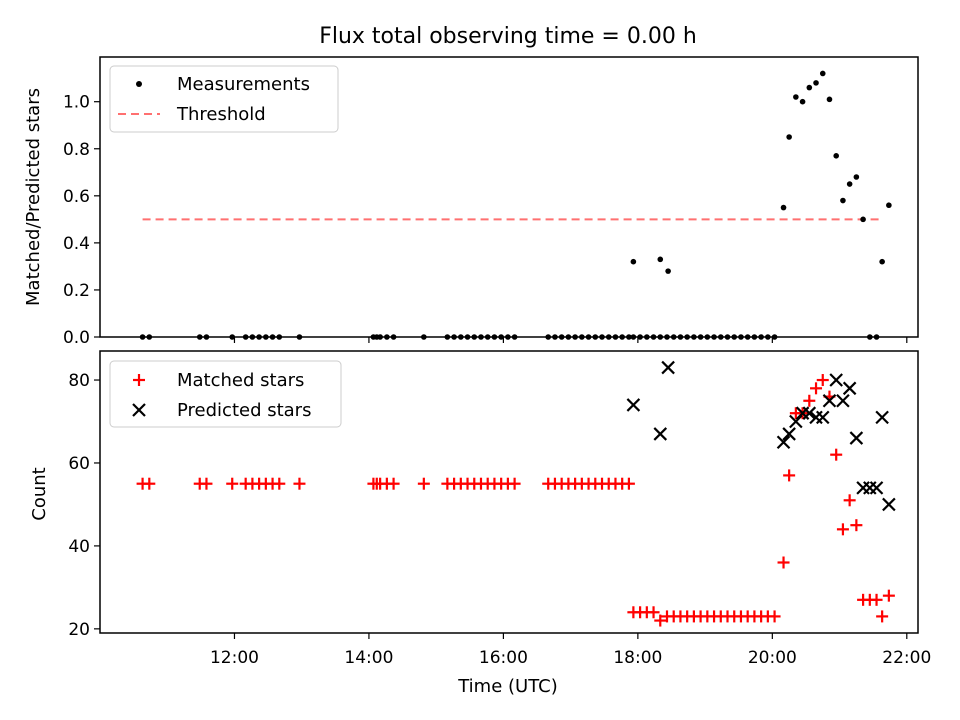  What do you see at coordinates (224, 99) in the screenshot?
I see `top-legend: Measurements Threshold` at bounding box center [224, 99].